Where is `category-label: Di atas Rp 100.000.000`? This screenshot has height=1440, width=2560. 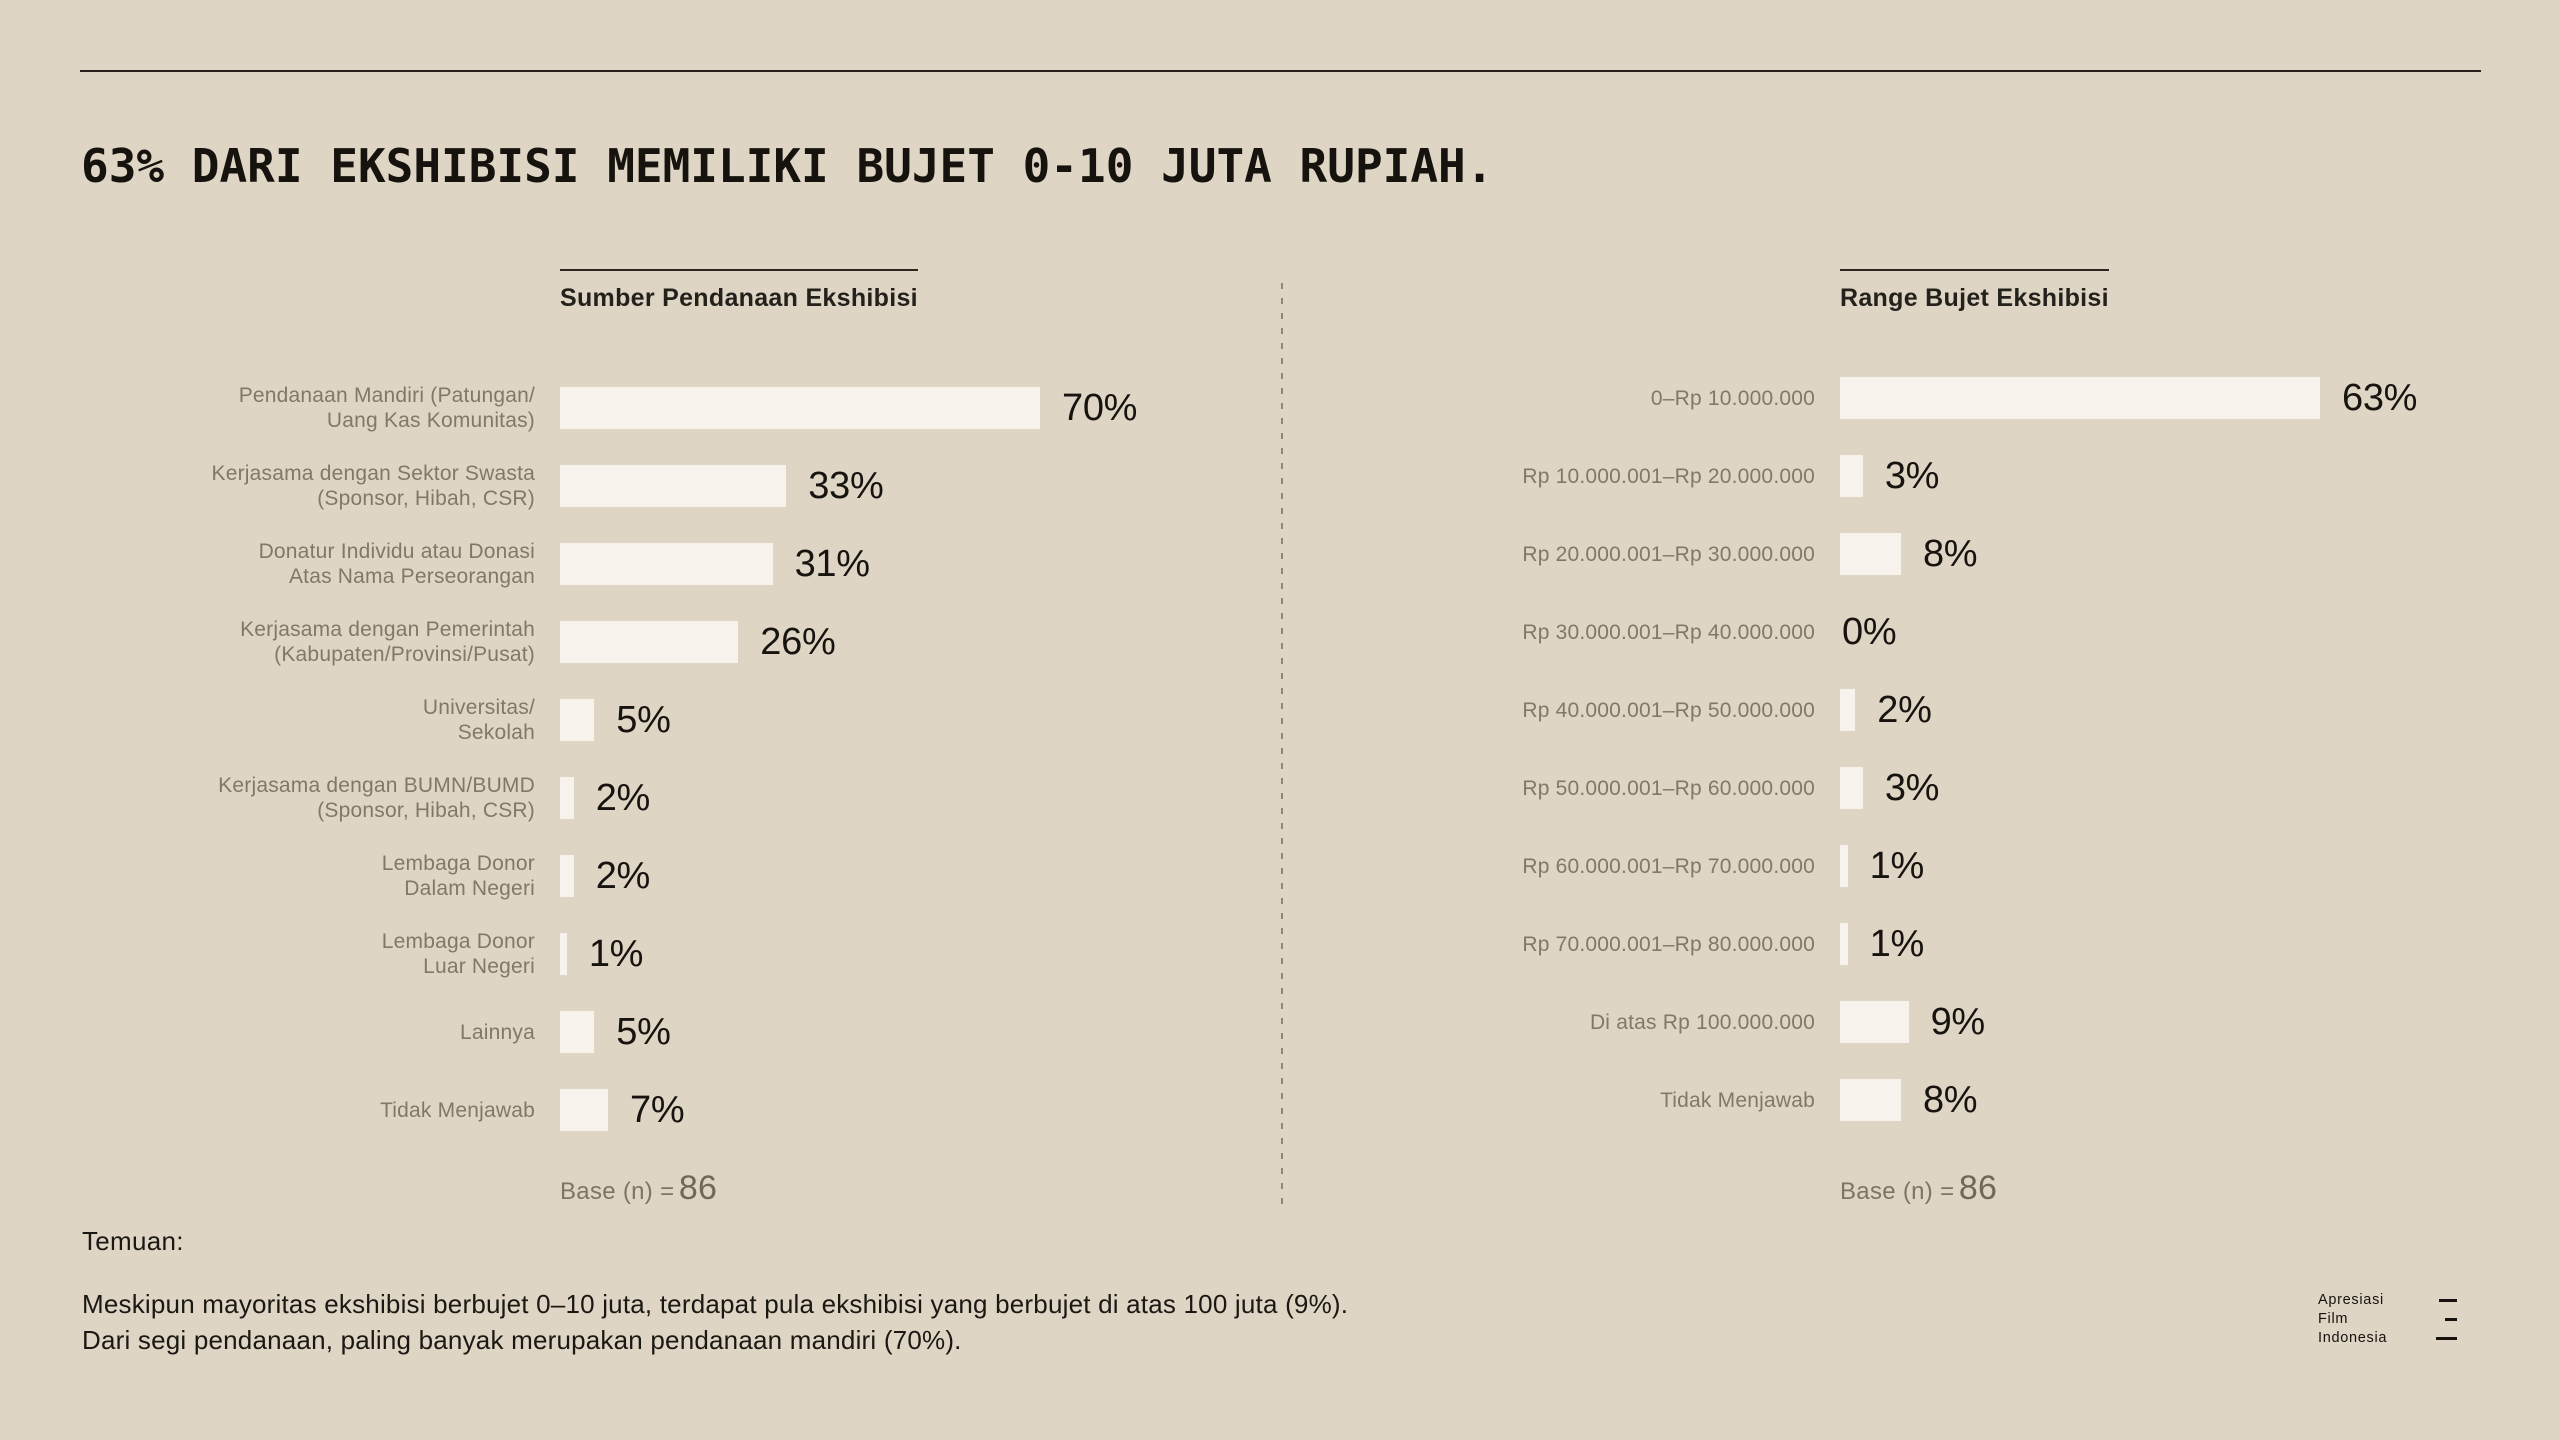
category-label: Di atas Rp 100.000.000 is located at coordinates (1702, 1022).